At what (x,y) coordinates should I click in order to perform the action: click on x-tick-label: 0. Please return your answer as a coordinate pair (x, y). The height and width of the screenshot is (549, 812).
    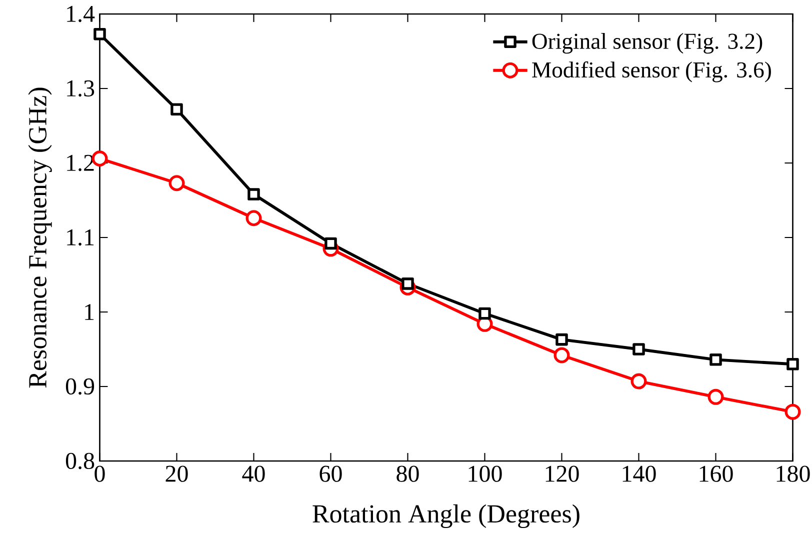
    Looking at the image, I should click on (99, 474).